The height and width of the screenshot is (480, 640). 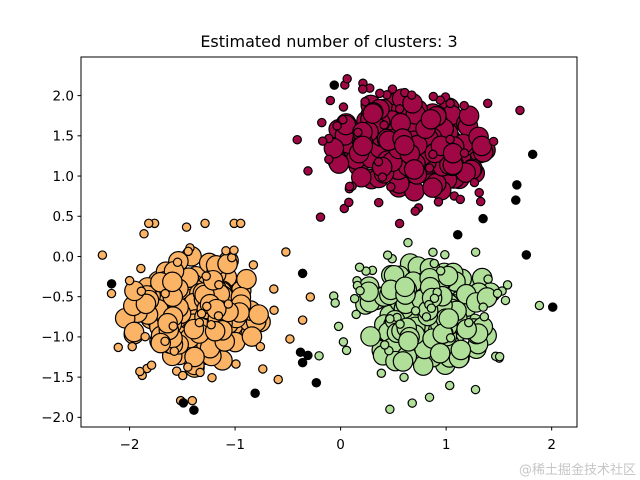 I want to click on y-tick-label: −1.0, so click(x=57, y=338).